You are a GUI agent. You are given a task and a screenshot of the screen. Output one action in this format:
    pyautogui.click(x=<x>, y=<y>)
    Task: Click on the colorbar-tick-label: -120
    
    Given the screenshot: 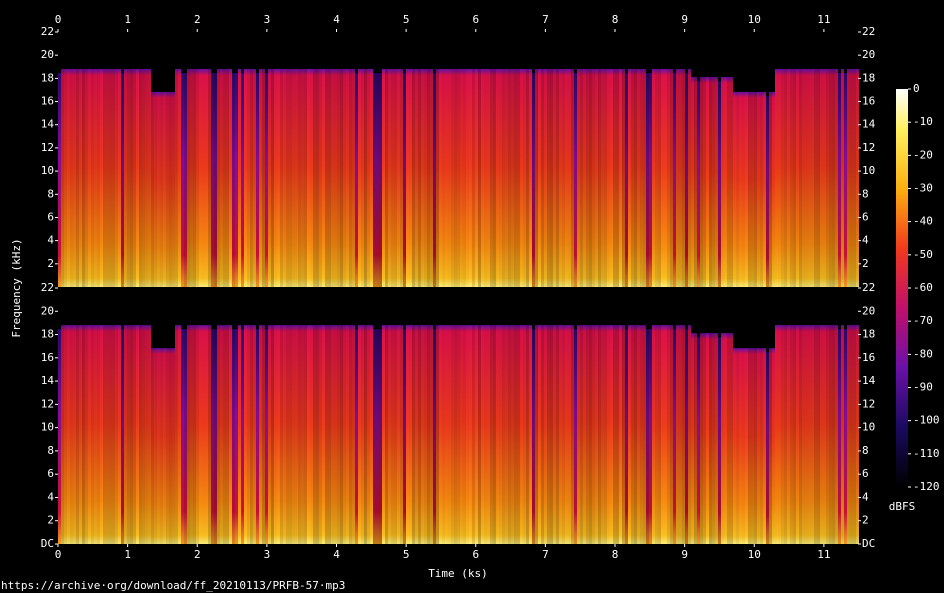 What is the action you would take?
    pyautogui.click(x=926, y=486)
    